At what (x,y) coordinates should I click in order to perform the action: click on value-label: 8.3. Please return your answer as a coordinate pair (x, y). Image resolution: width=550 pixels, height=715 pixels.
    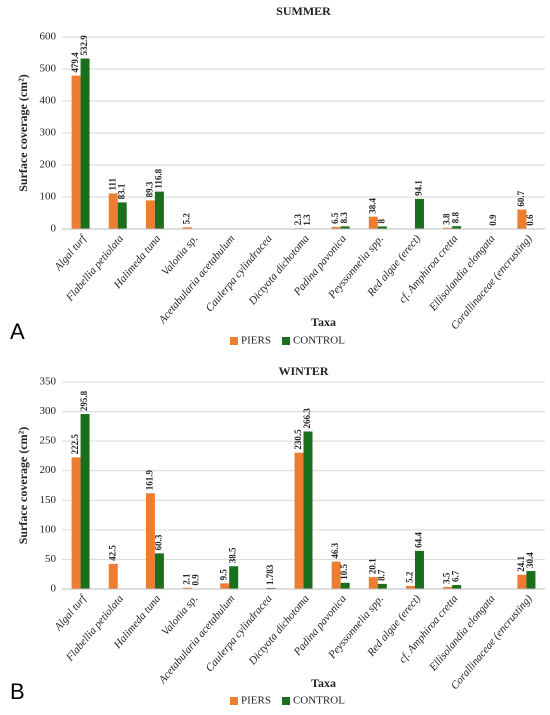
    Looking at the image, I should click on (344, 218).